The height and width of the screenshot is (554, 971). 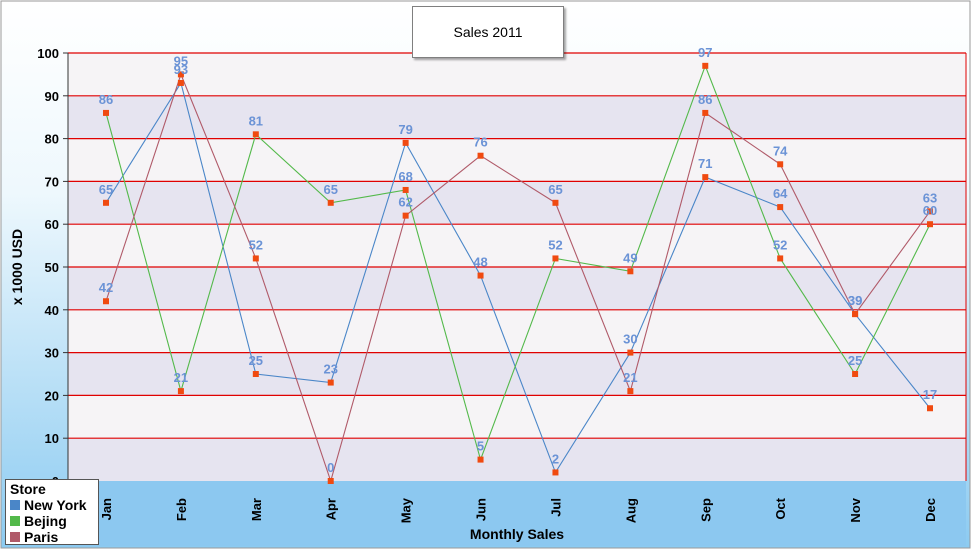 I want to click on legend-item-paris: Paris, so click(x=54, y=537).